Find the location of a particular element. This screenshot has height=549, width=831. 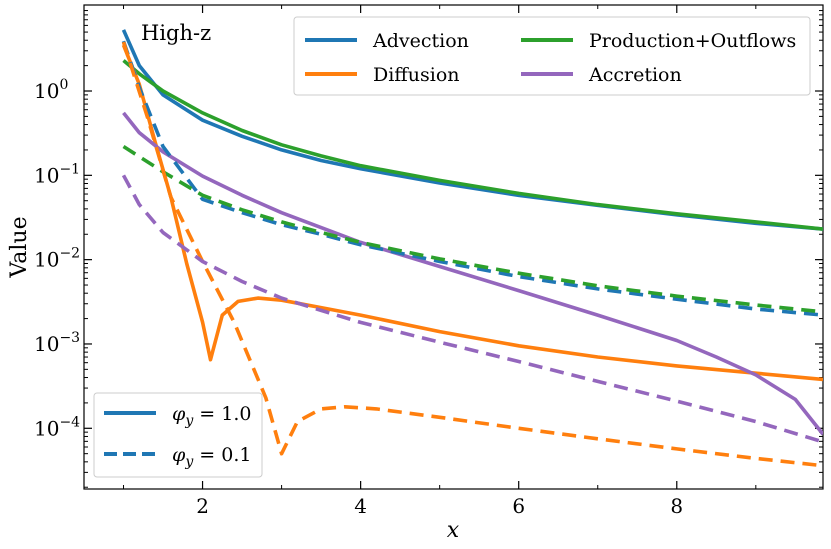

x-tick-label: 4 is located at coordinates (360, 506).